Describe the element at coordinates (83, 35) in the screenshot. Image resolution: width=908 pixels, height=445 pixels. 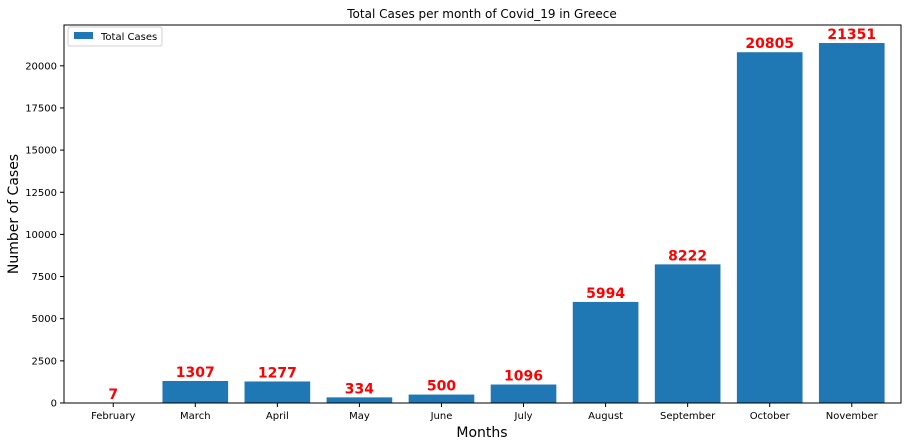
I see `legend-swatch` at that location.